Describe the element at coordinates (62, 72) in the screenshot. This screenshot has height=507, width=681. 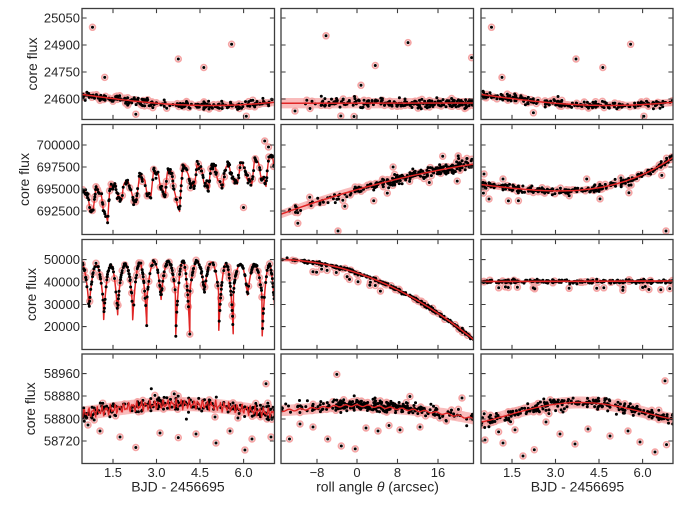
I see `svg-text: 24750` at that location.